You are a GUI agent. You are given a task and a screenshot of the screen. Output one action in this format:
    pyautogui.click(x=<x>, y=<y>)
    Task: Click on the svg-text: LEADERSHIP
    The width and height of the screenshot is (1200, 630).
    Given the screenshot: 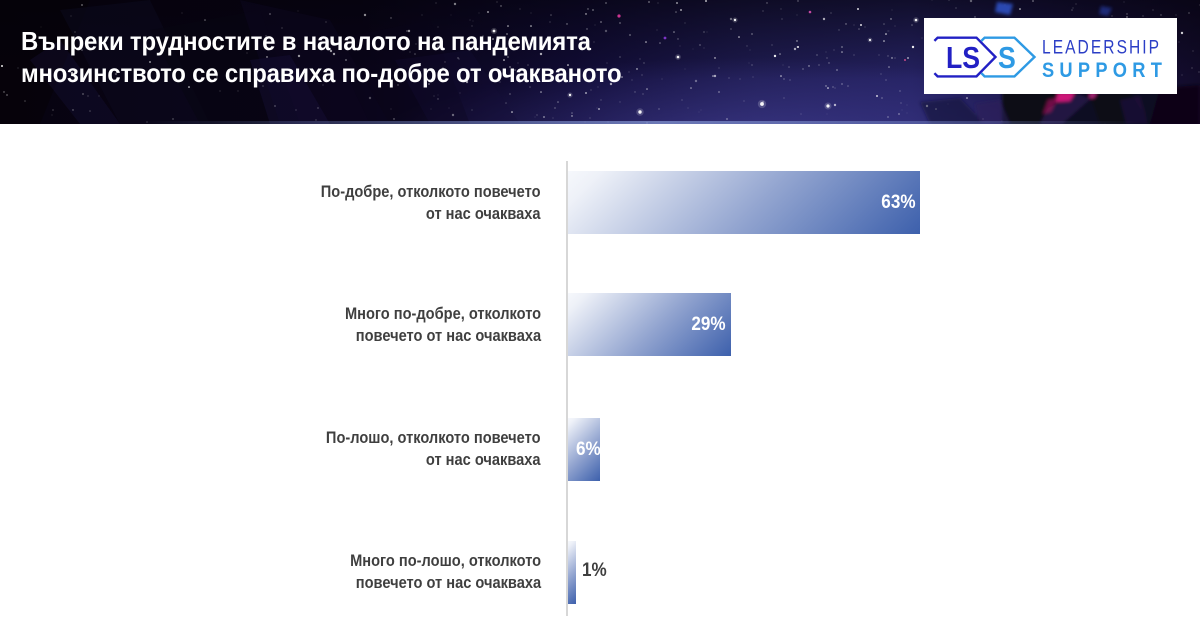 What is the action you would take?
    pyautogui.click(x=1101, y=47)
    